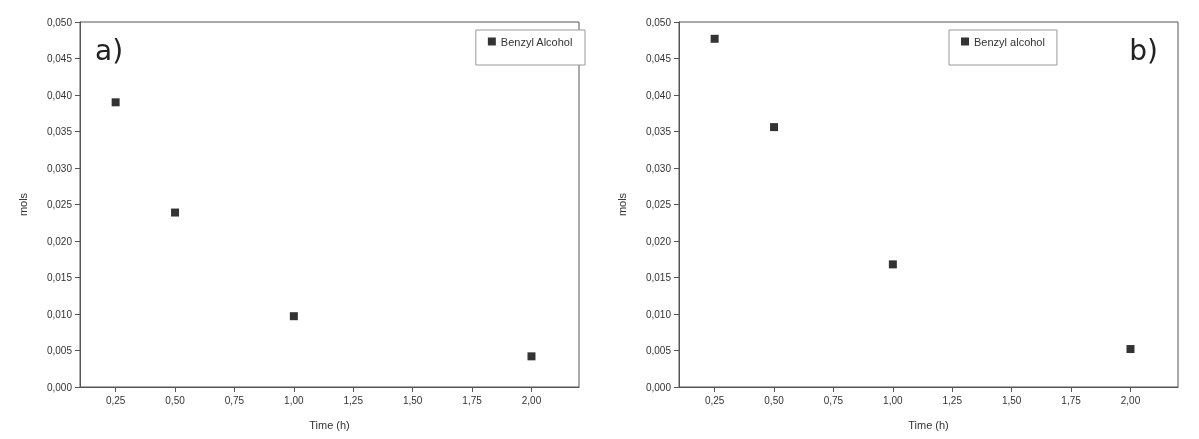  I want to click on annotation: a), so click(109, 50).